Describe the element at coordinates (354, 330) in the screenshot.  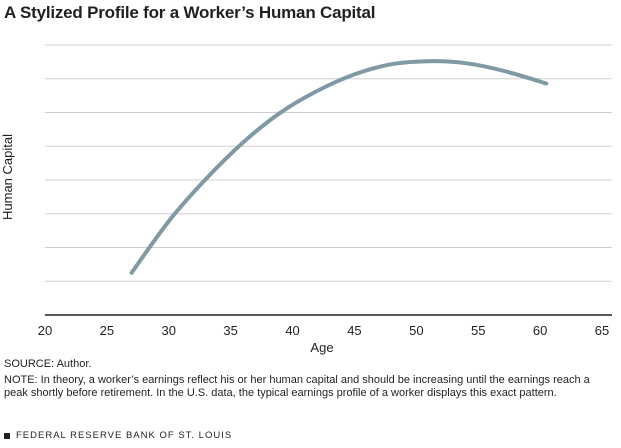
I see `x-tick-label: 45` at that location.